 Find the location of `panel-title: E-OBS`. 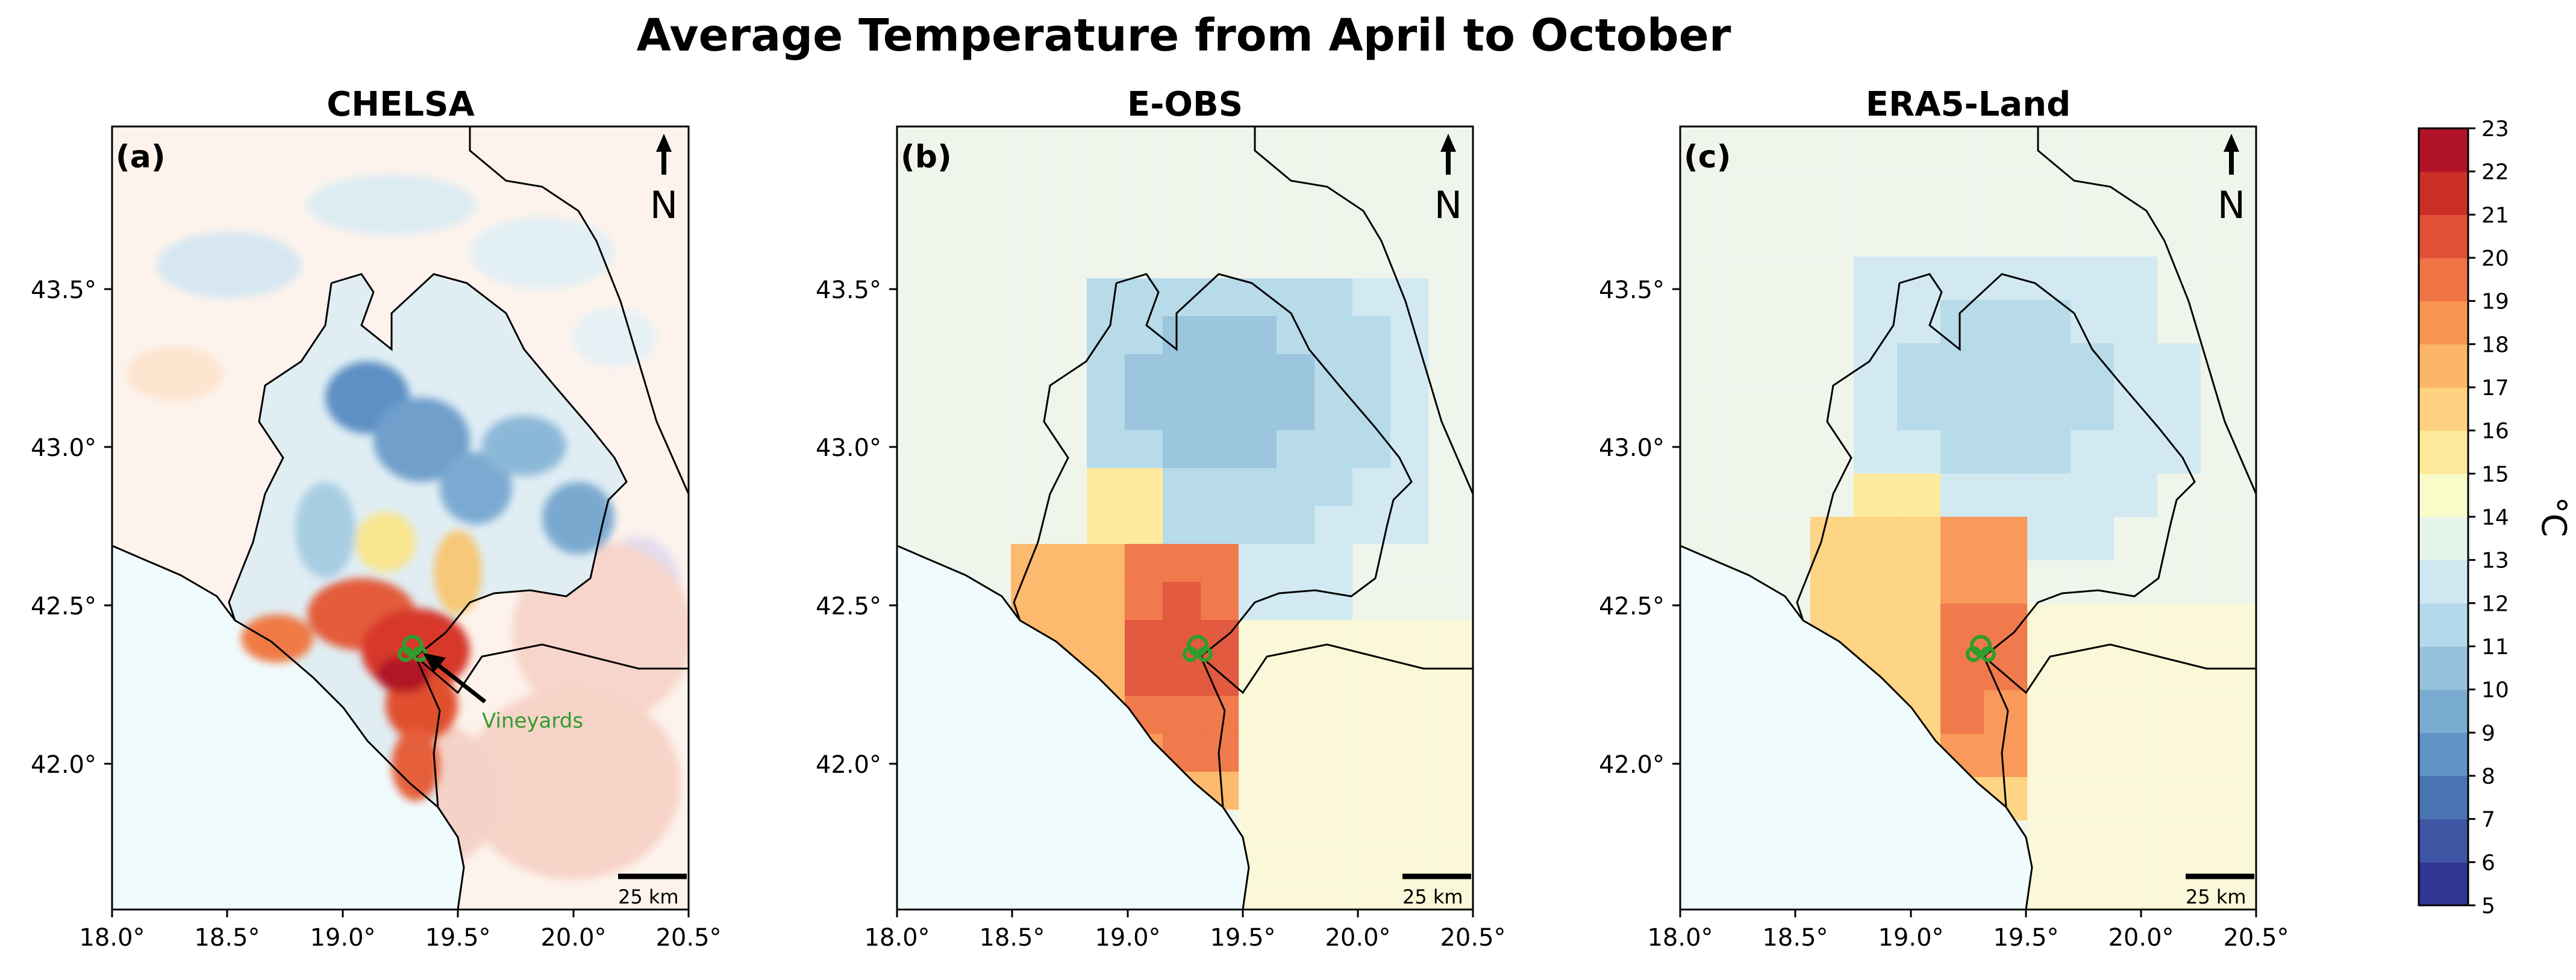

panel-title: E-OBS is located at coordinates (1185, 104).